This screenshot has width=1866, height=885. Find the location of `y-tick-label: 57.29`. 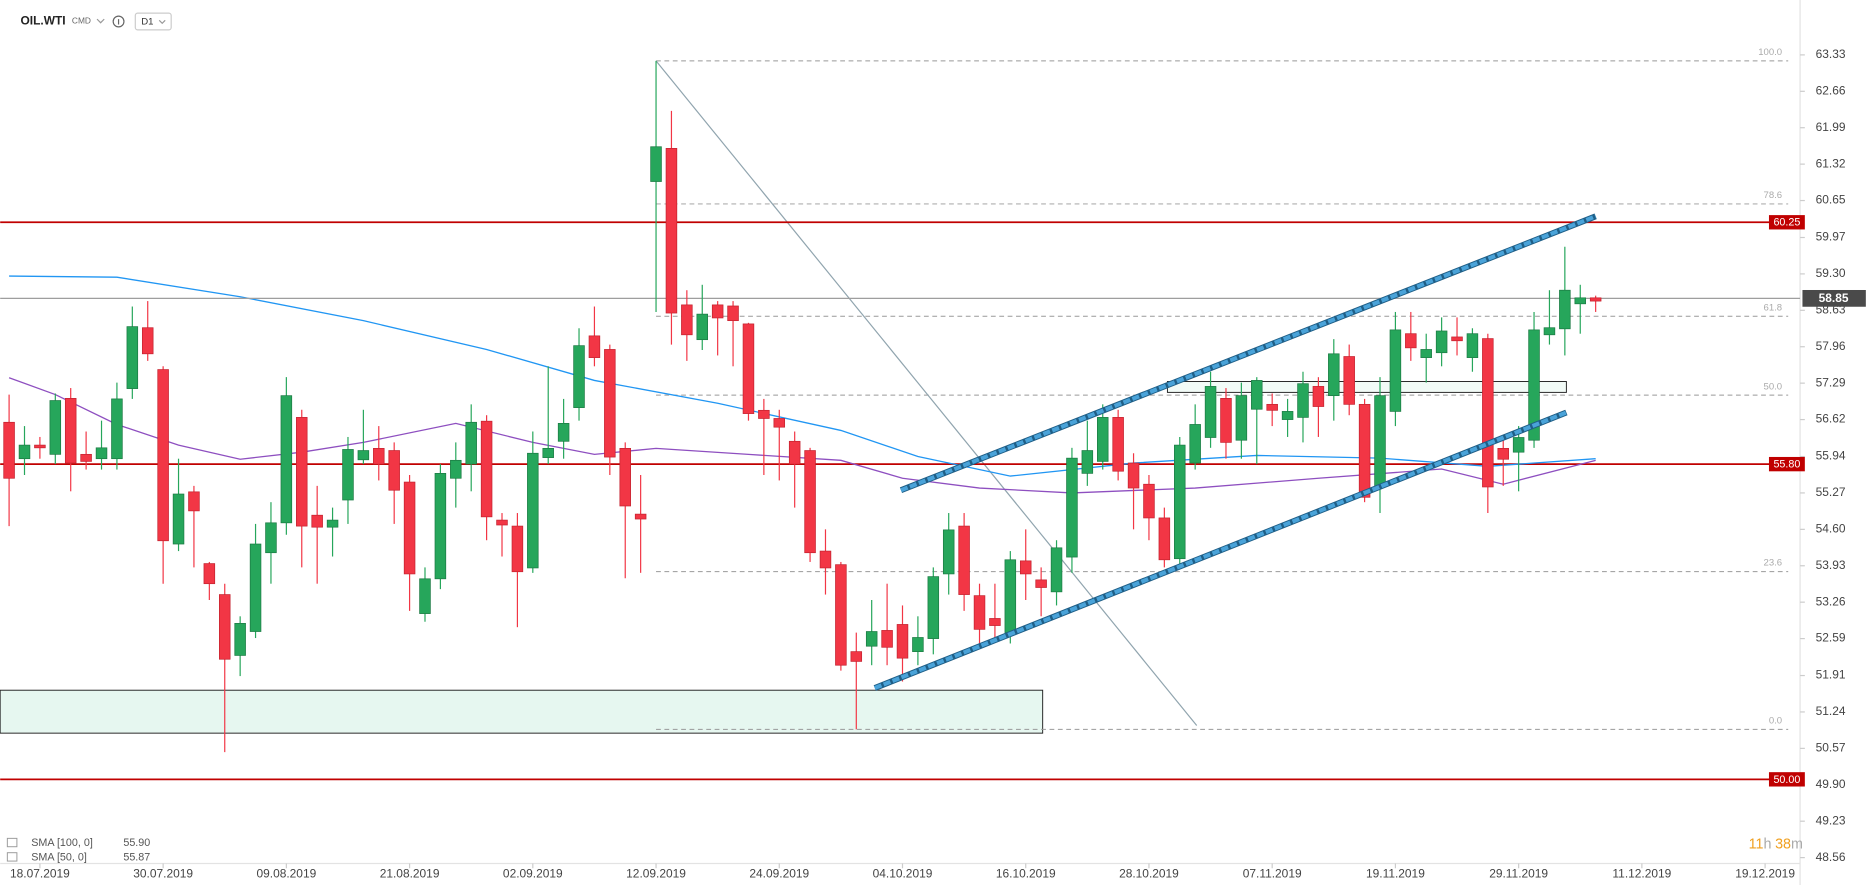

y-tick-label: 57.29 is located at coordinates (1831, 382).